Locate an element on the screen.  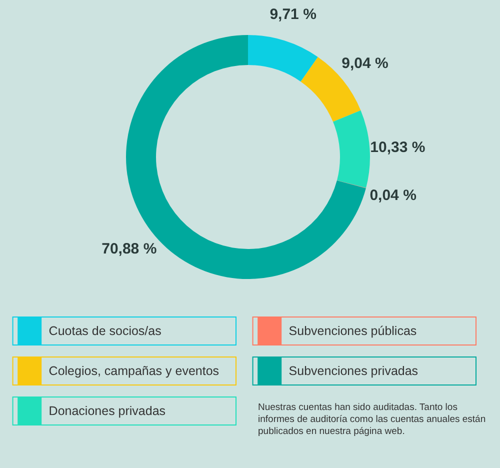
data-label: 70,88 % is located at coordinates (129, 249).